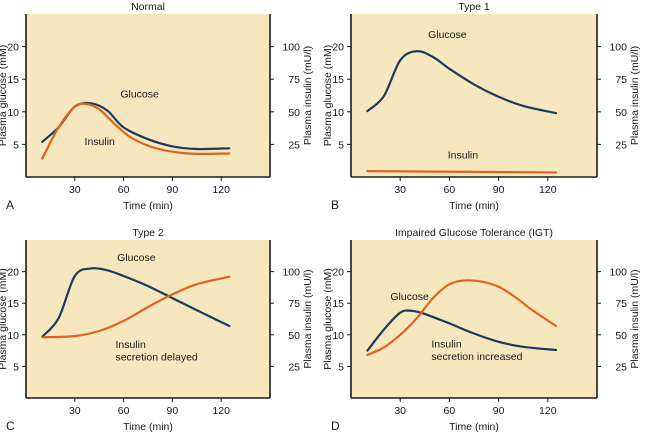 This screenshot has height=435, width=650. What do you see at coordinates (335, 426) in the screenshot?
I see `panel-label: D` at bounding box center [335, 426].